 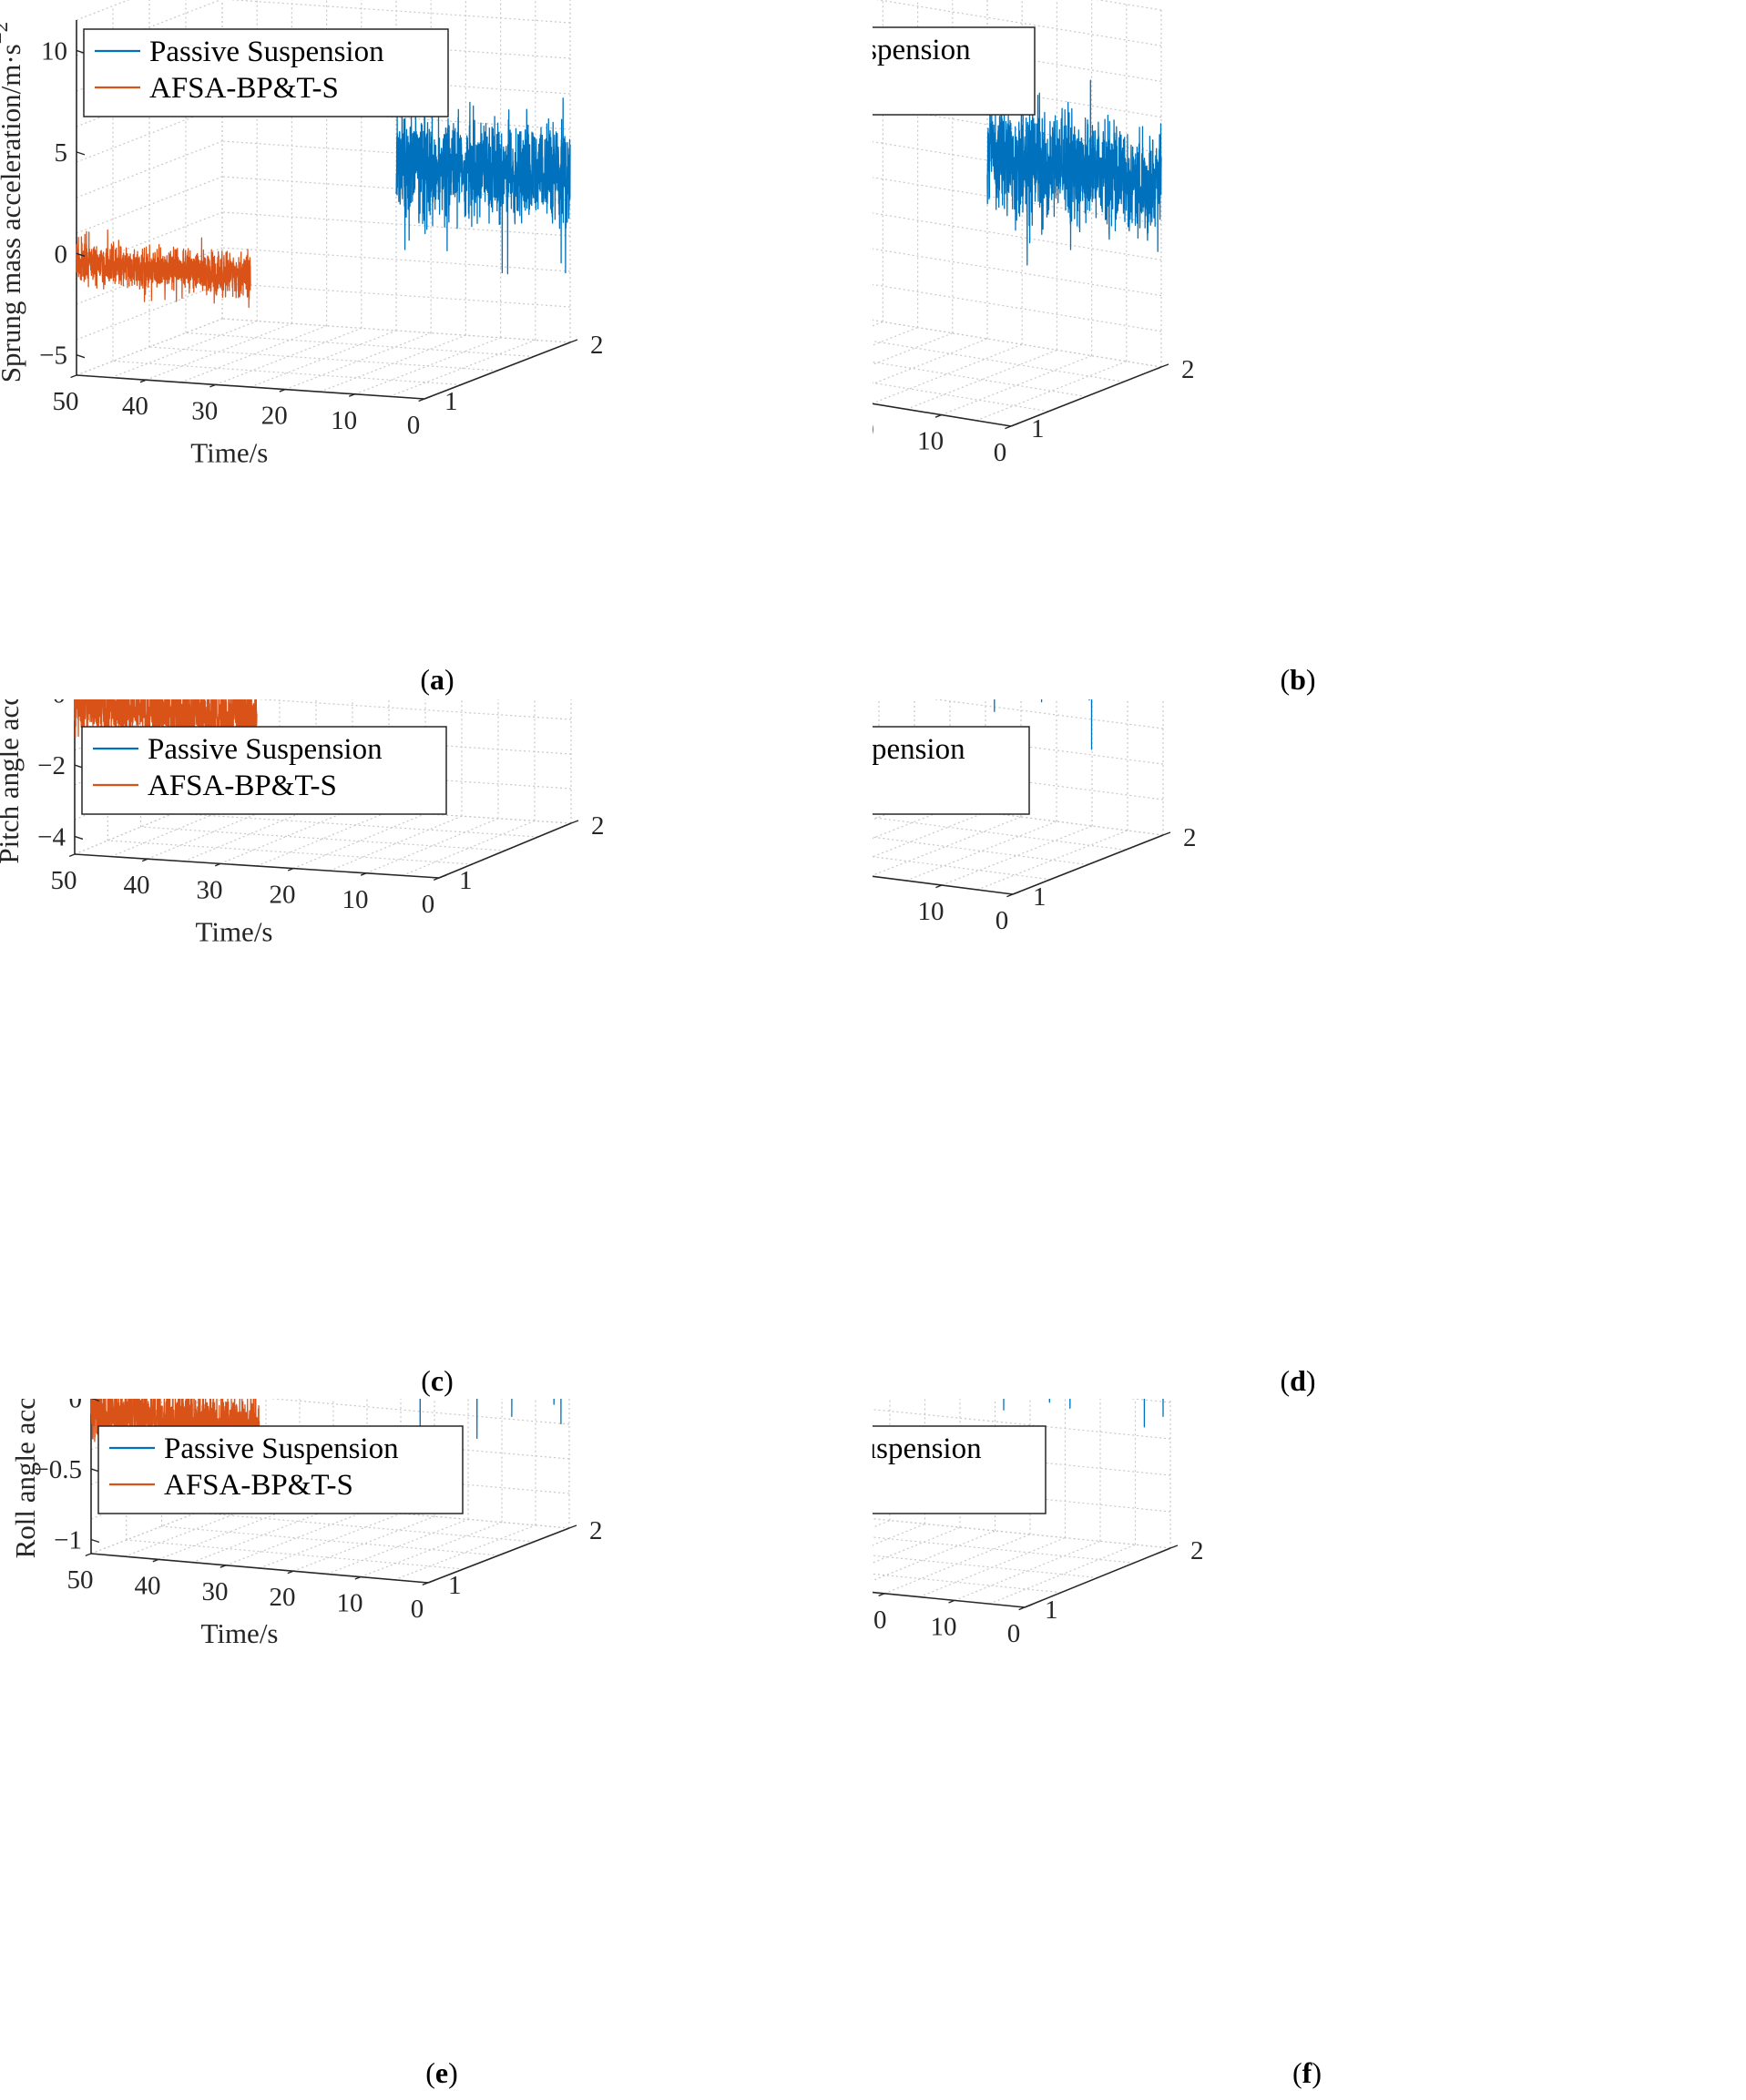 What do you see at coordinates (52, 836) in the screenshot?
I see `z-tick-label-c-0: −4` at bounding box center [52, 836].